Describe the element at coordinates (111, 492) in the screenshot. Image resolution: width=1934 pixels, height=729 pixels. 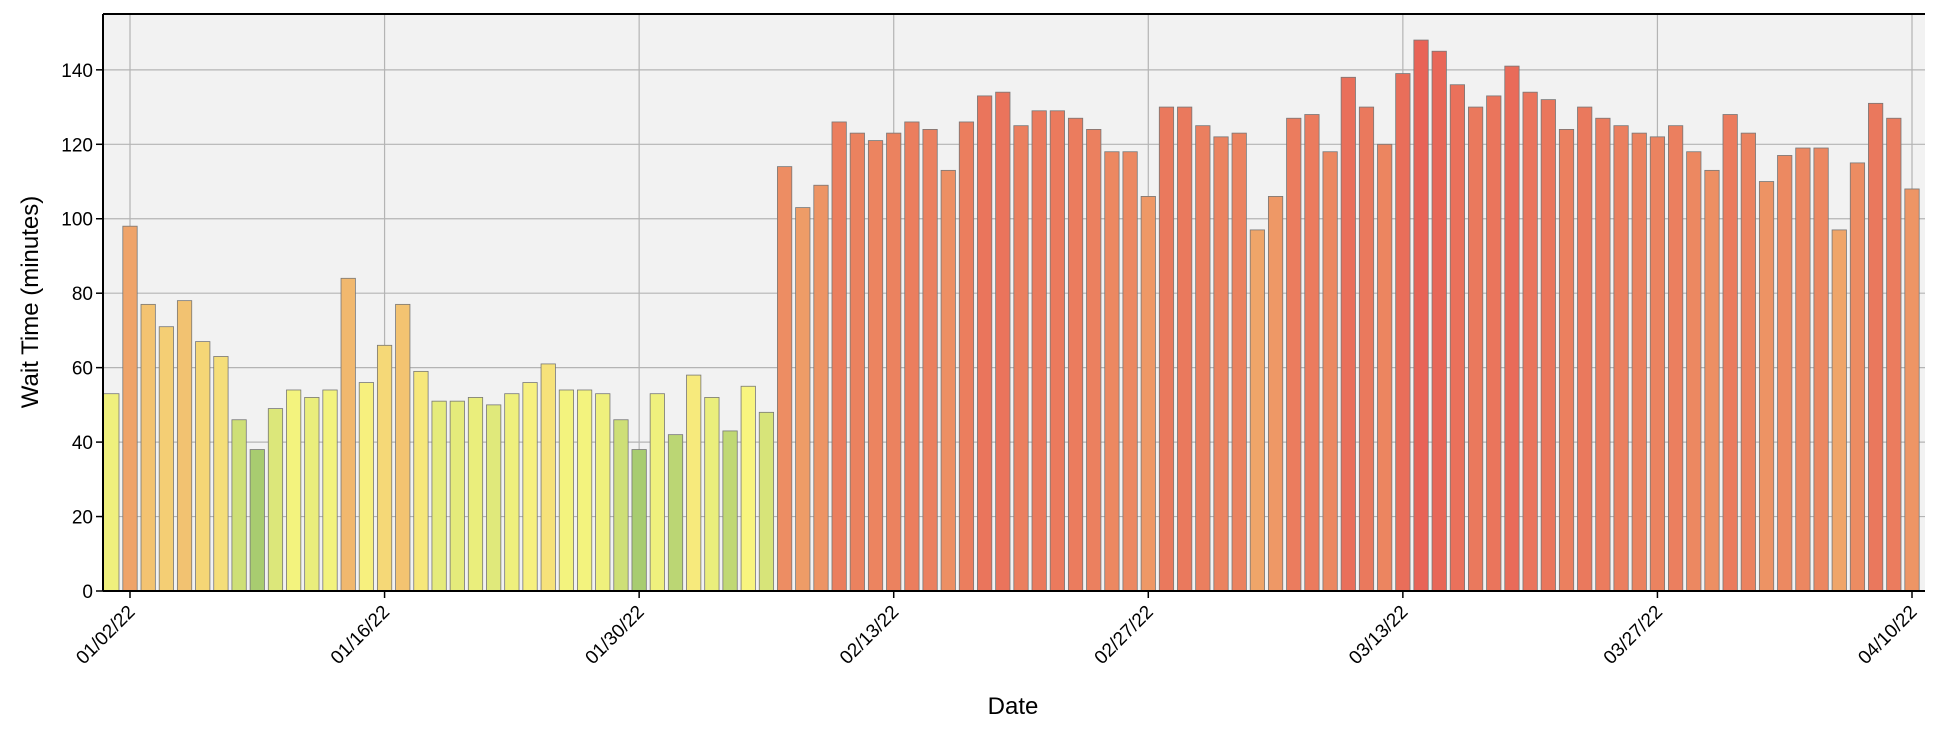
I see `bar-partial` at that location.